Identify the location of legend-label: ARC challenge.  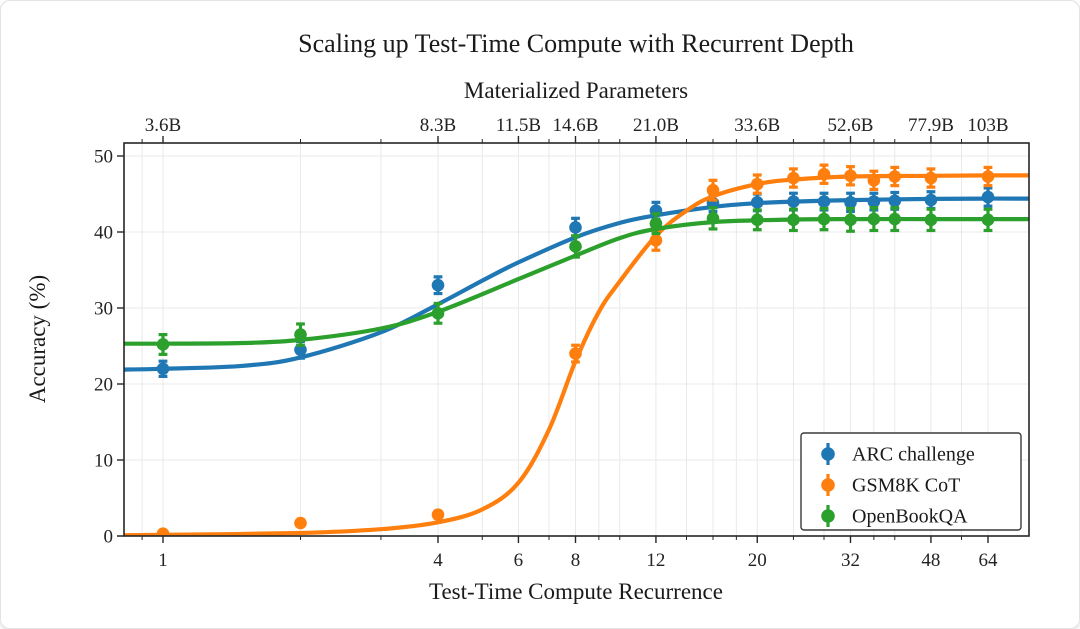
(913, 455).